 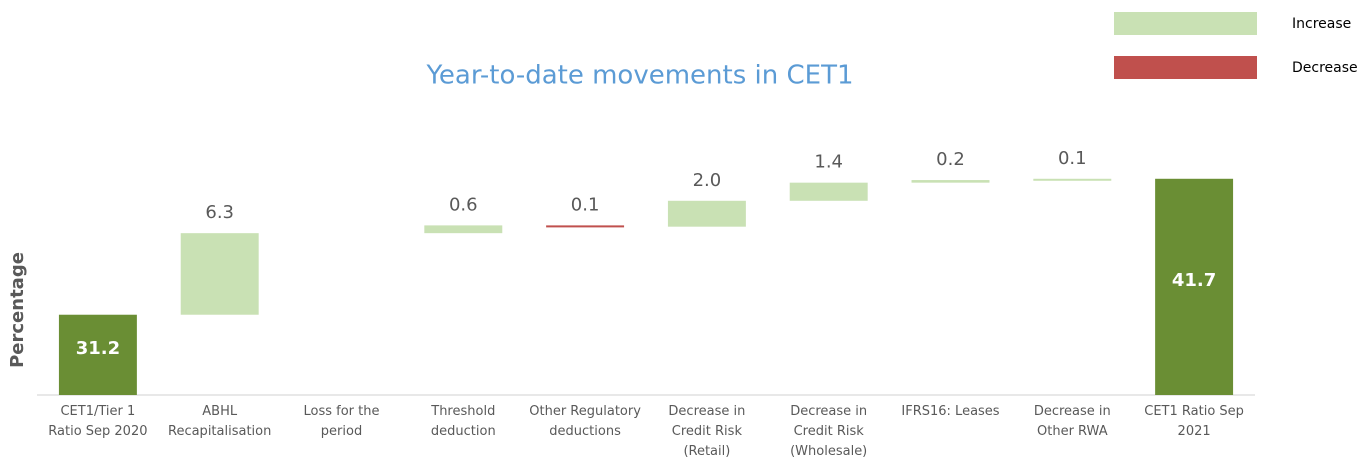 I want to click on x-tick-label: IFRS16: Leases, so click(x=950, y=411).